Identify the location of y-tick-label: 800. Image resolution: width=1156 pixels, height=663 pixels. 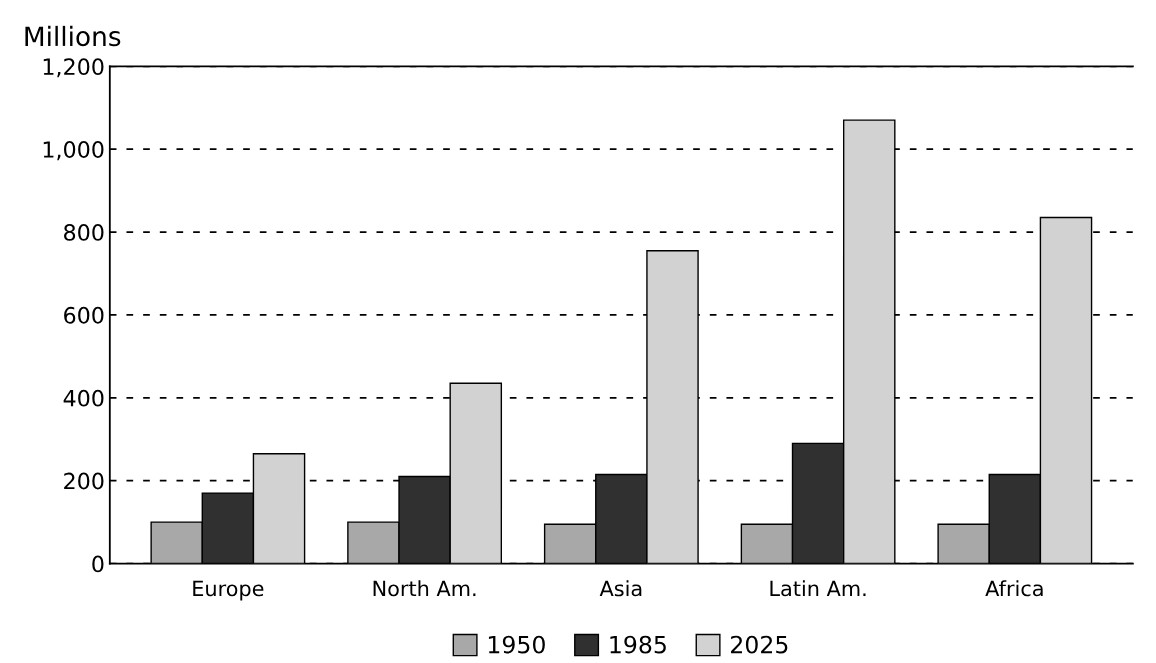
(84, 232).